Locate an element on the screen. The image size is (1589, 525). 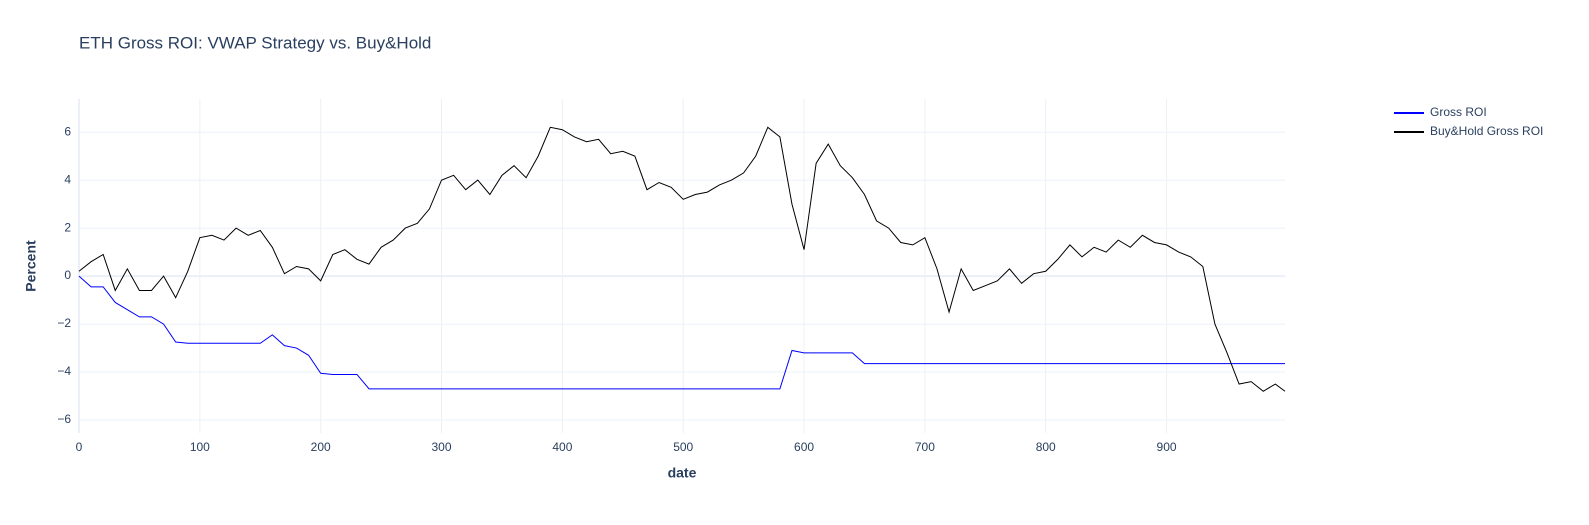
legend-label: Gross ROI is located at coordinates (1458, 112).